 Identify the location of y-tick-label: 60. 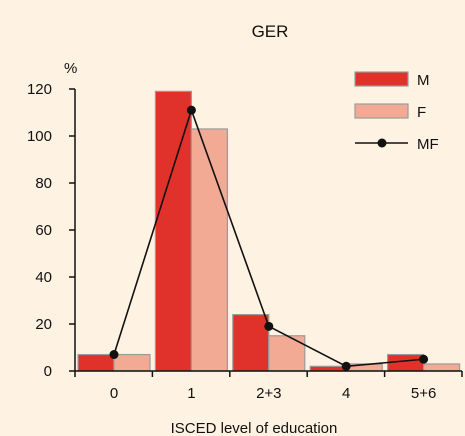
(43, 230).